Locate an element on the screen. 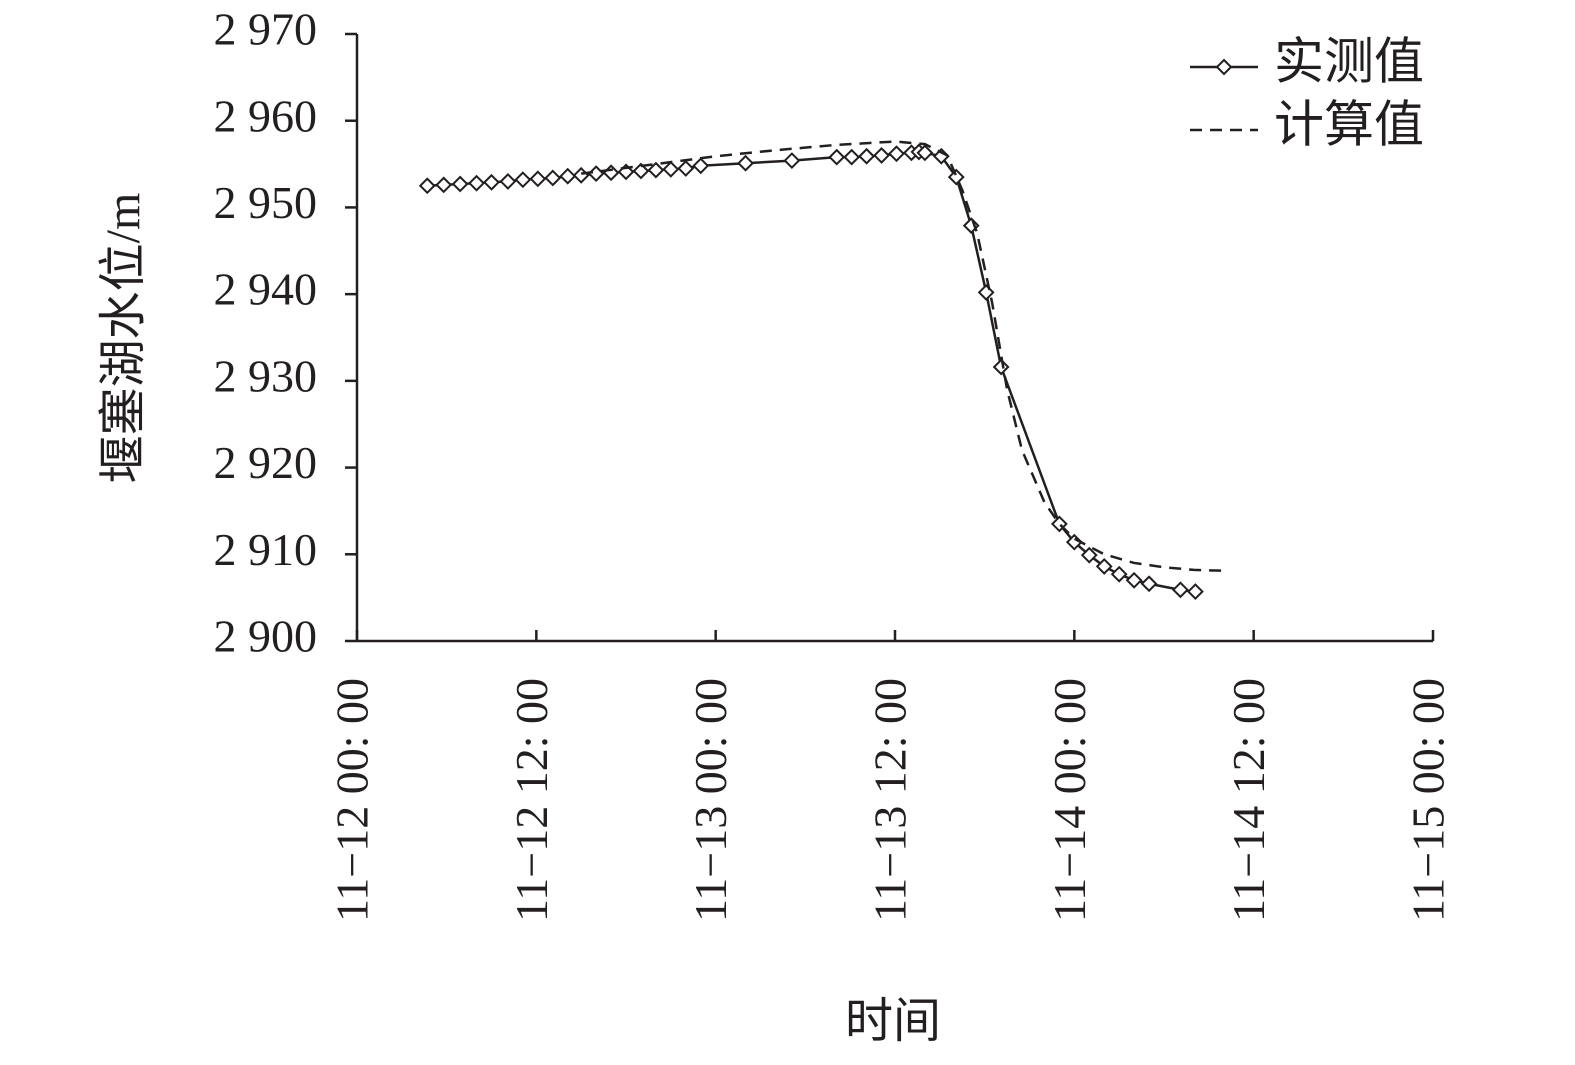 The width and height of the screenshot is (1575, 1065). legend-label: 实测值 is located at coordinates (1349, 61).